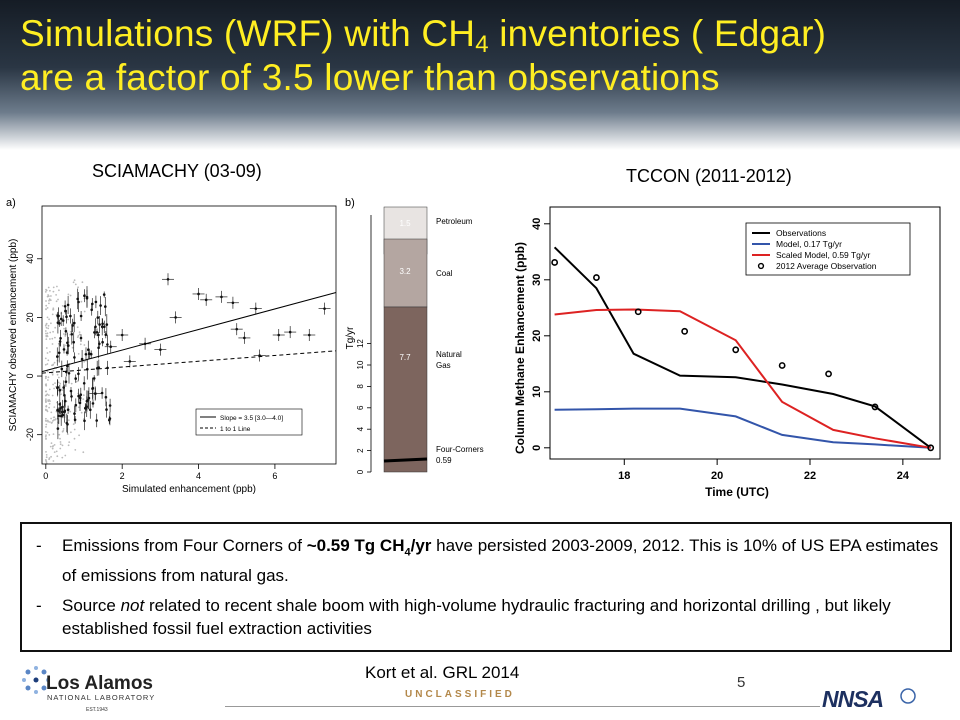 The image size is (960, 720). What do you see at coordinates (742, 378) in the screenshot?
I see `tccon-series-line` at bounding box center [742, 378].